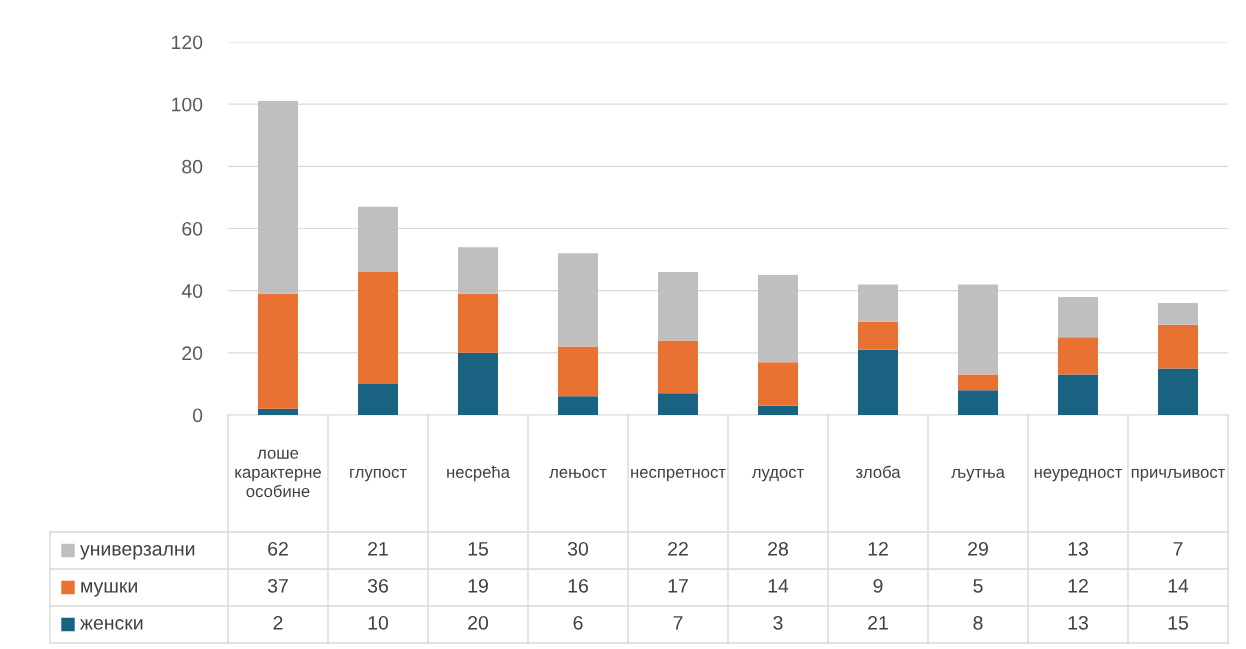  Describe the element at coordinates (478, 473) in the screenshot. I see `x-tick-label: несрећа` at that location.